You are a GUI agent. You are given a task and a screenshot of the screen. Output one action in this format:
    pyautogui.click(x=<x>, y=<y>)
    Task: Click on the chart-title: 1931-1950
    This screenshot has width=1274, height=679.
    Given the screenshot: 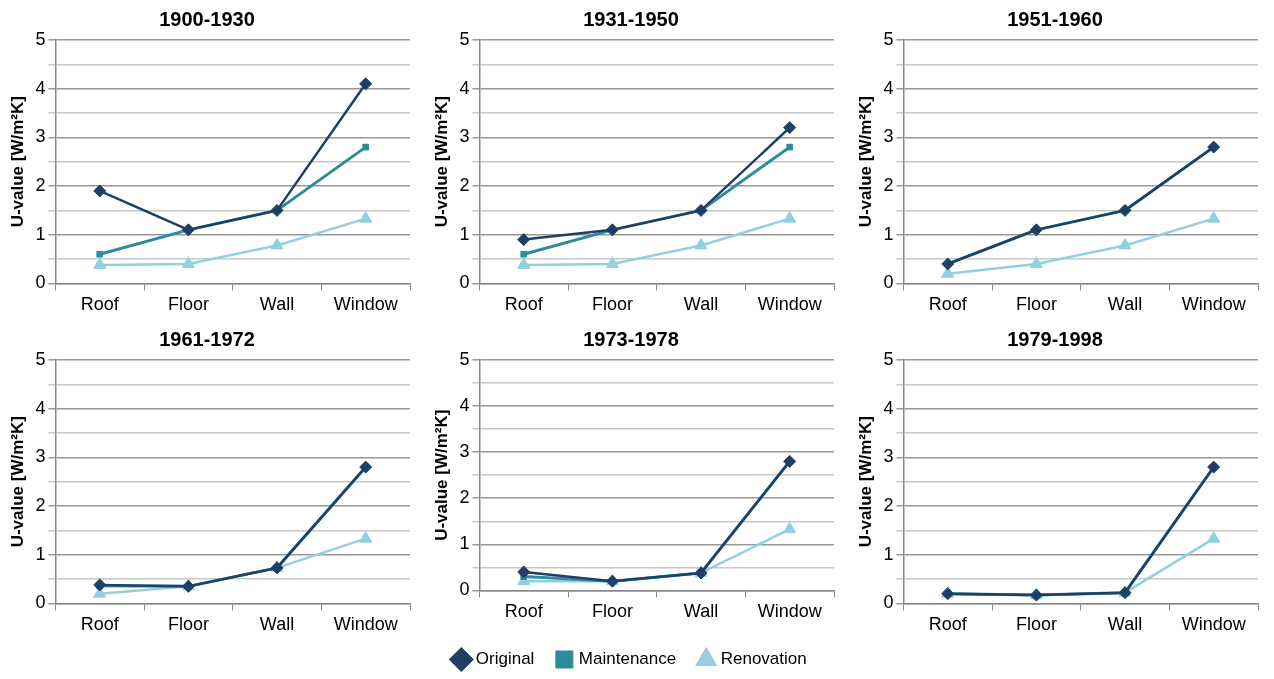 What is the action you would take?
    pyautogui.click(x=631, y=18)
    